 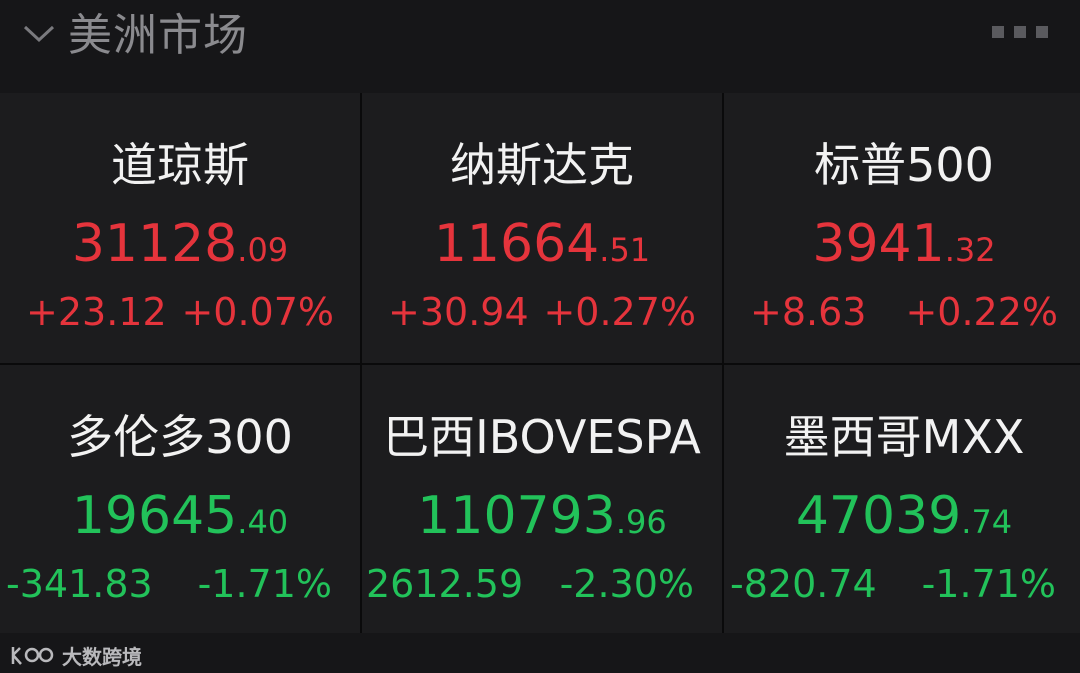 What do you see at coordinates (540, 653) in the screenshot?
I see `footer-bar: 大数跨境` at bounding box center [540, 653].